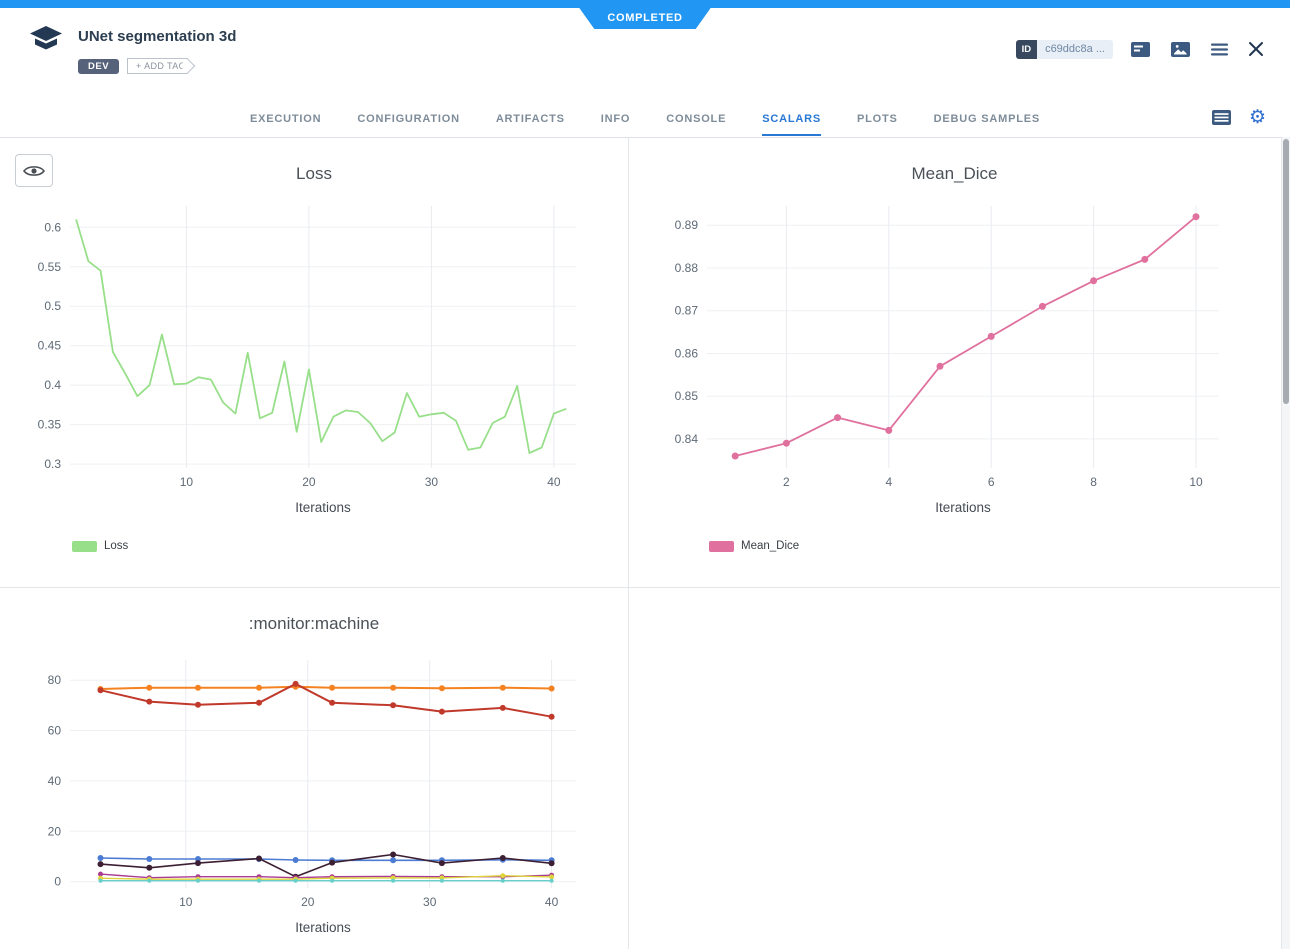 The width and height of the screenshot is (1290, 949). What do you see at coordinates (1286, 271) in the screenshot?
I see `scrollbar-thumb` at bounding box center [1286, 271].